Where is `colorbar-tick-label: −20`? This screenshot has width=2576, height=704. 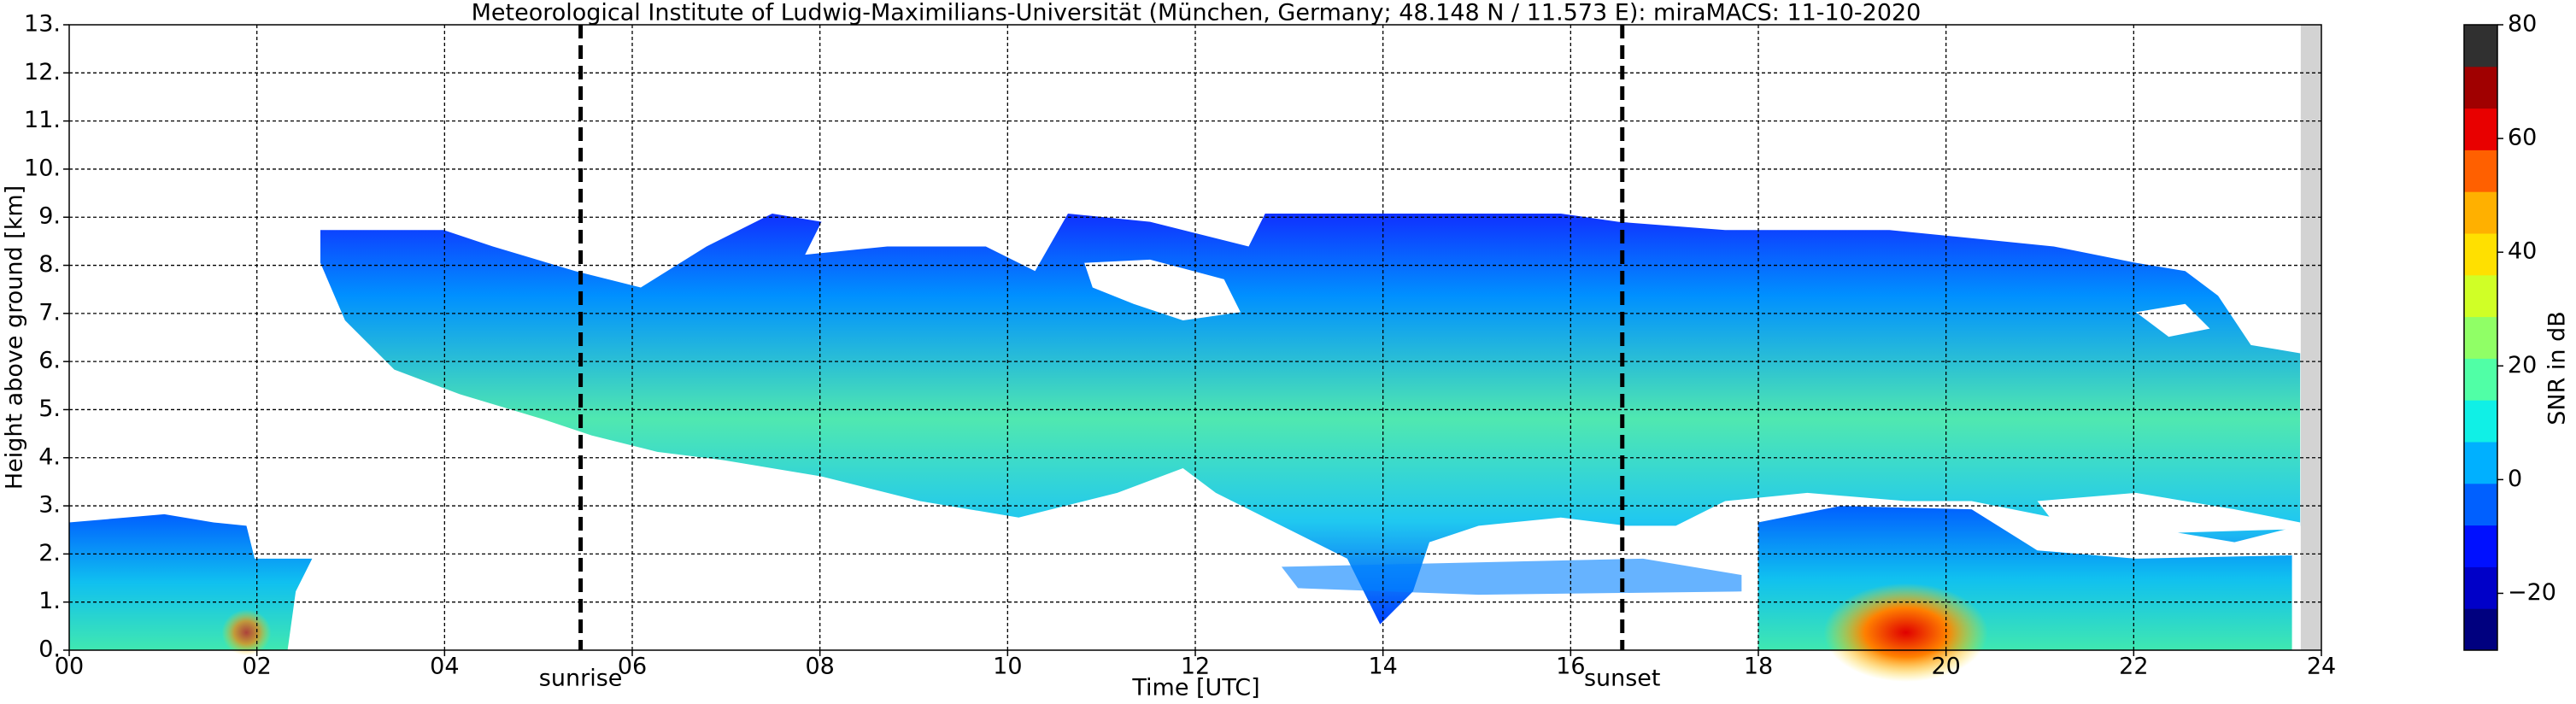
colorbar-tick-label: −20 is located at coordinates (2532, 592).